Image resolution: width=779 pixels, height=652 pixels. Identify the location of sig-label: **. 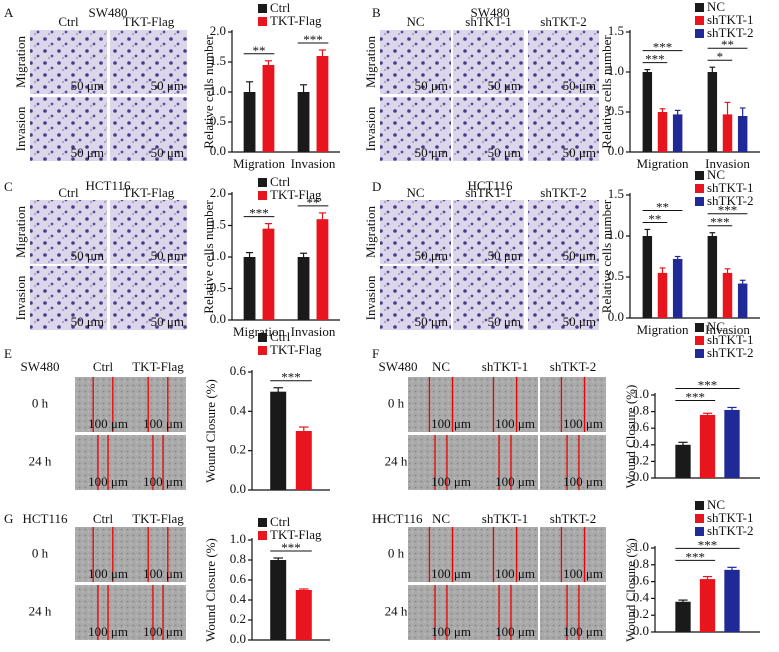
(654, 218).